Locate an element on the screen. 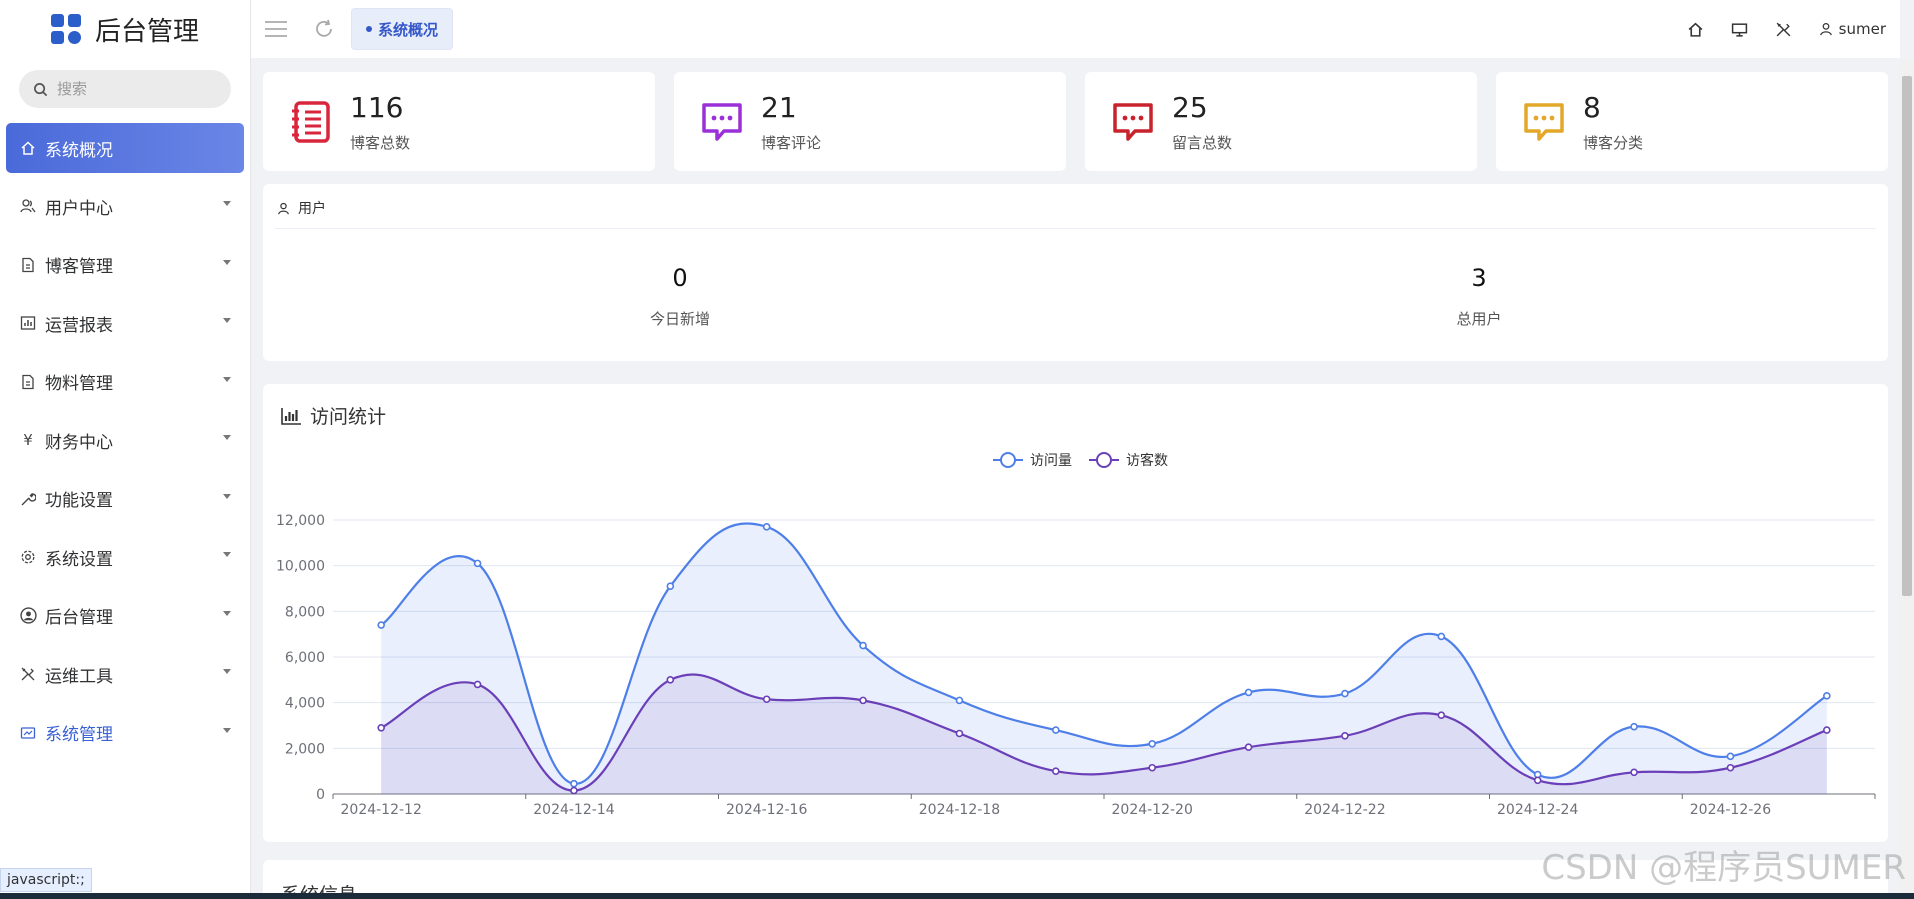 The width and height of the screenshot is (1914, 899). stat-value: 21 is located at coordinates (779, 107).